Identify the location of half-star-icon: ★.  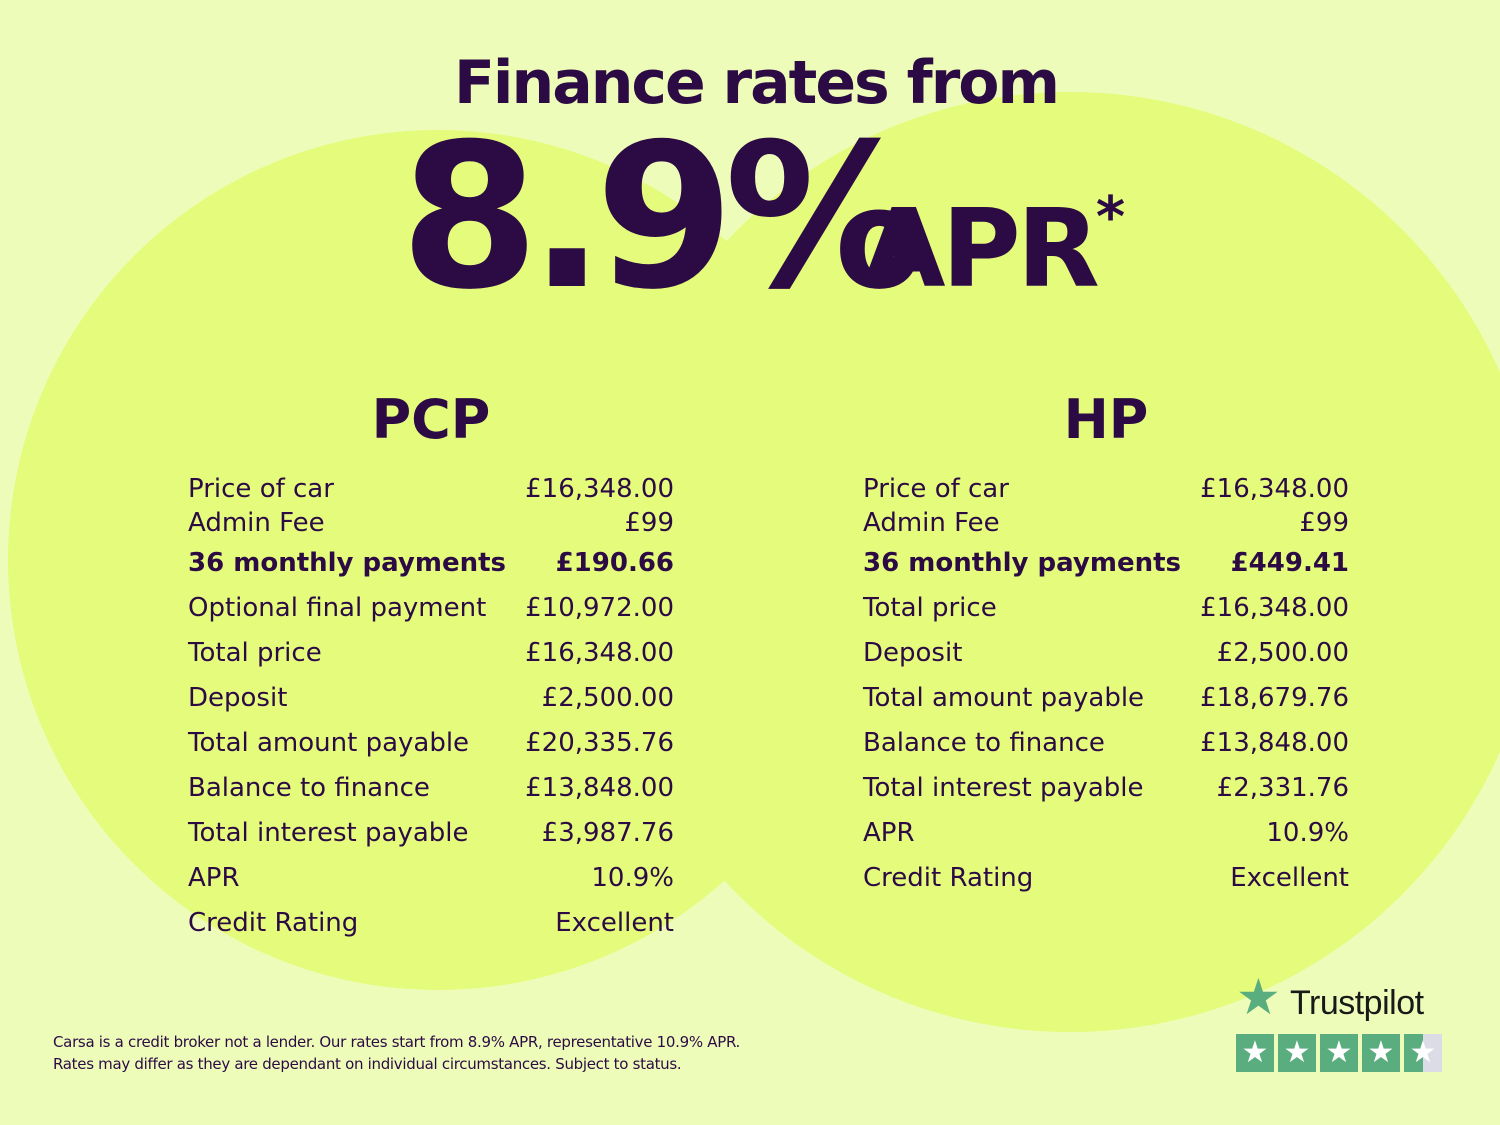
(1423, 1053).